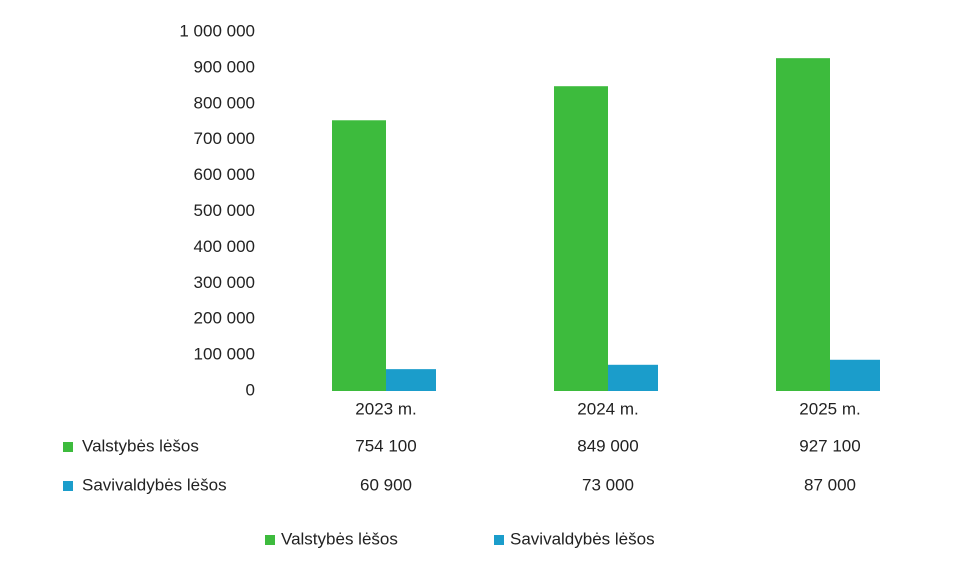 Image resolution: width=961 pixels, height=570 pixels. Describe the element at coordinates (224, 174) in the screenshot. I see `y-tick-label: 600 000` at that location.